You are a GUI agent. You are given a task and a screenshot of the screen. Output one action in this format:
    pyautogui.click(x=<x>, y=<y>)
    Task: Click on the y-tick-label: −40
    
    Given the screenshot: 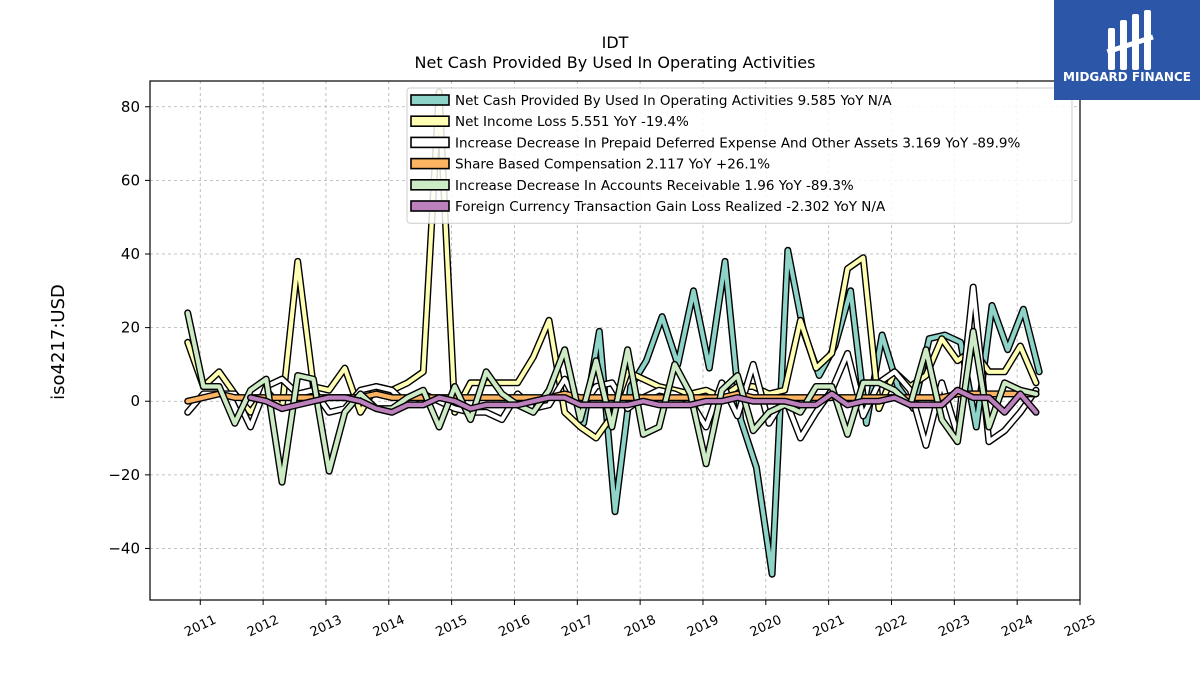 What is the action you would take?
    pyautogui.click(x=124, y=548)
    